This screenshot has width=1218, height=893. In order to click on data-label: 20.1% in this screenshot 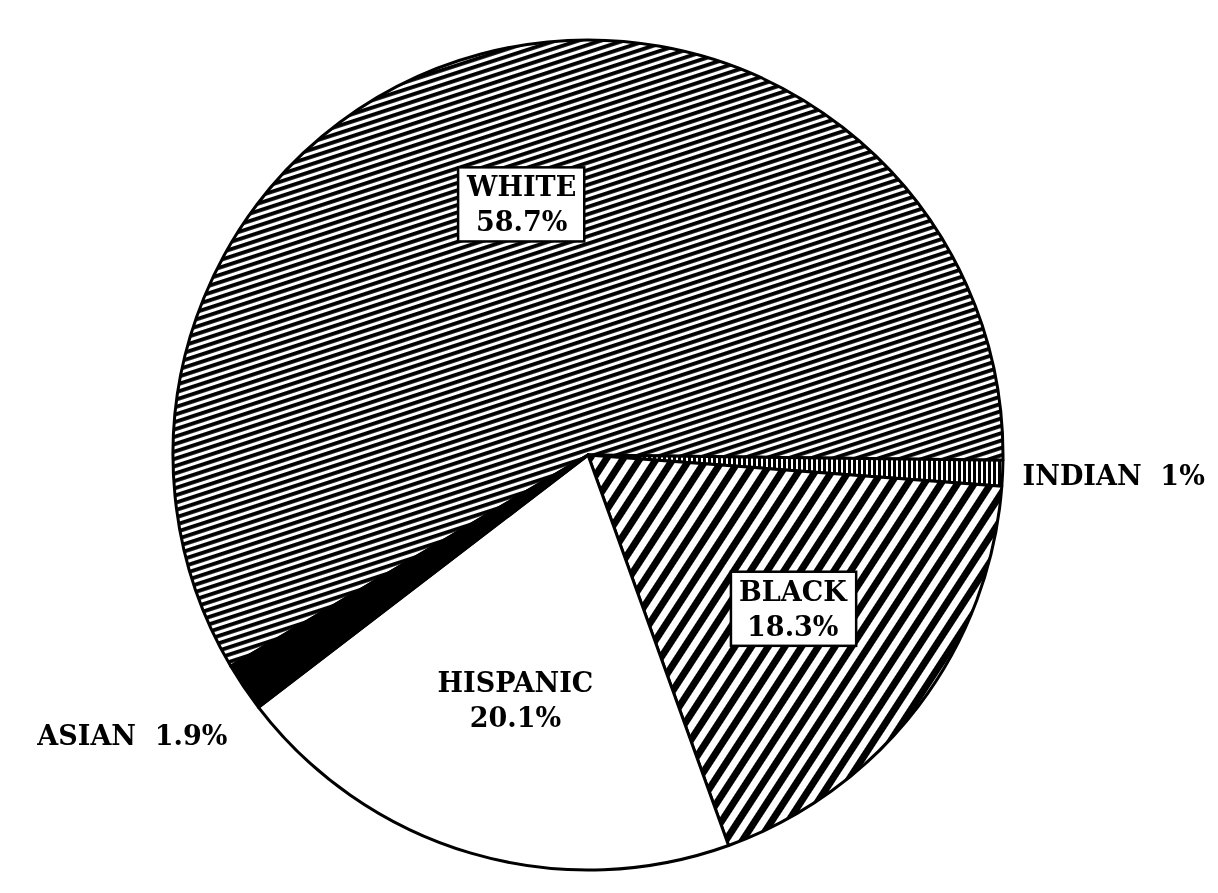, I will do `click(515, 717)`.